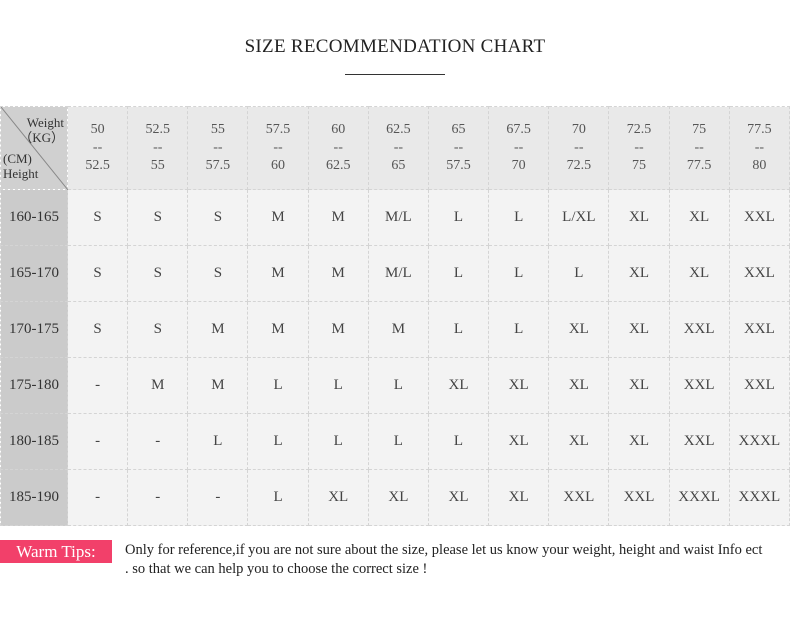 The width and height of the screenshot is (790, 623). I want to click on height-range: 180-185, so click(34, 441).